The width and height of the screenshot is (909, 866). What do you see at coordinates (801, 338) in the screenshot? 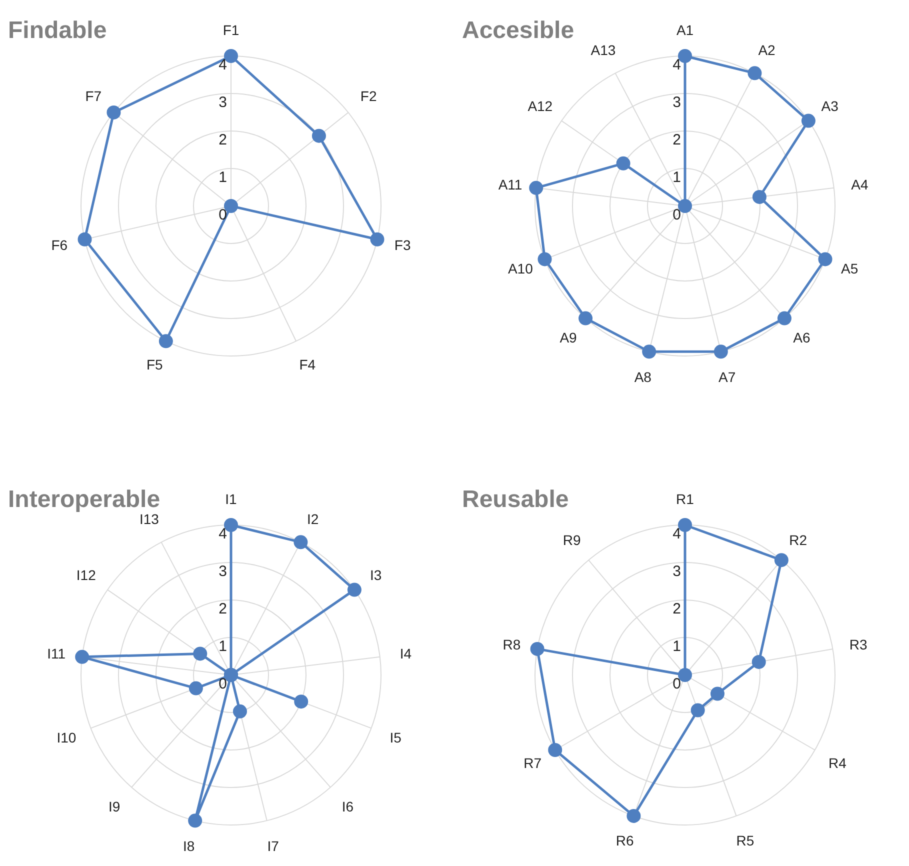
I see `spoke-label: A6` at bounding box center [801, 338].